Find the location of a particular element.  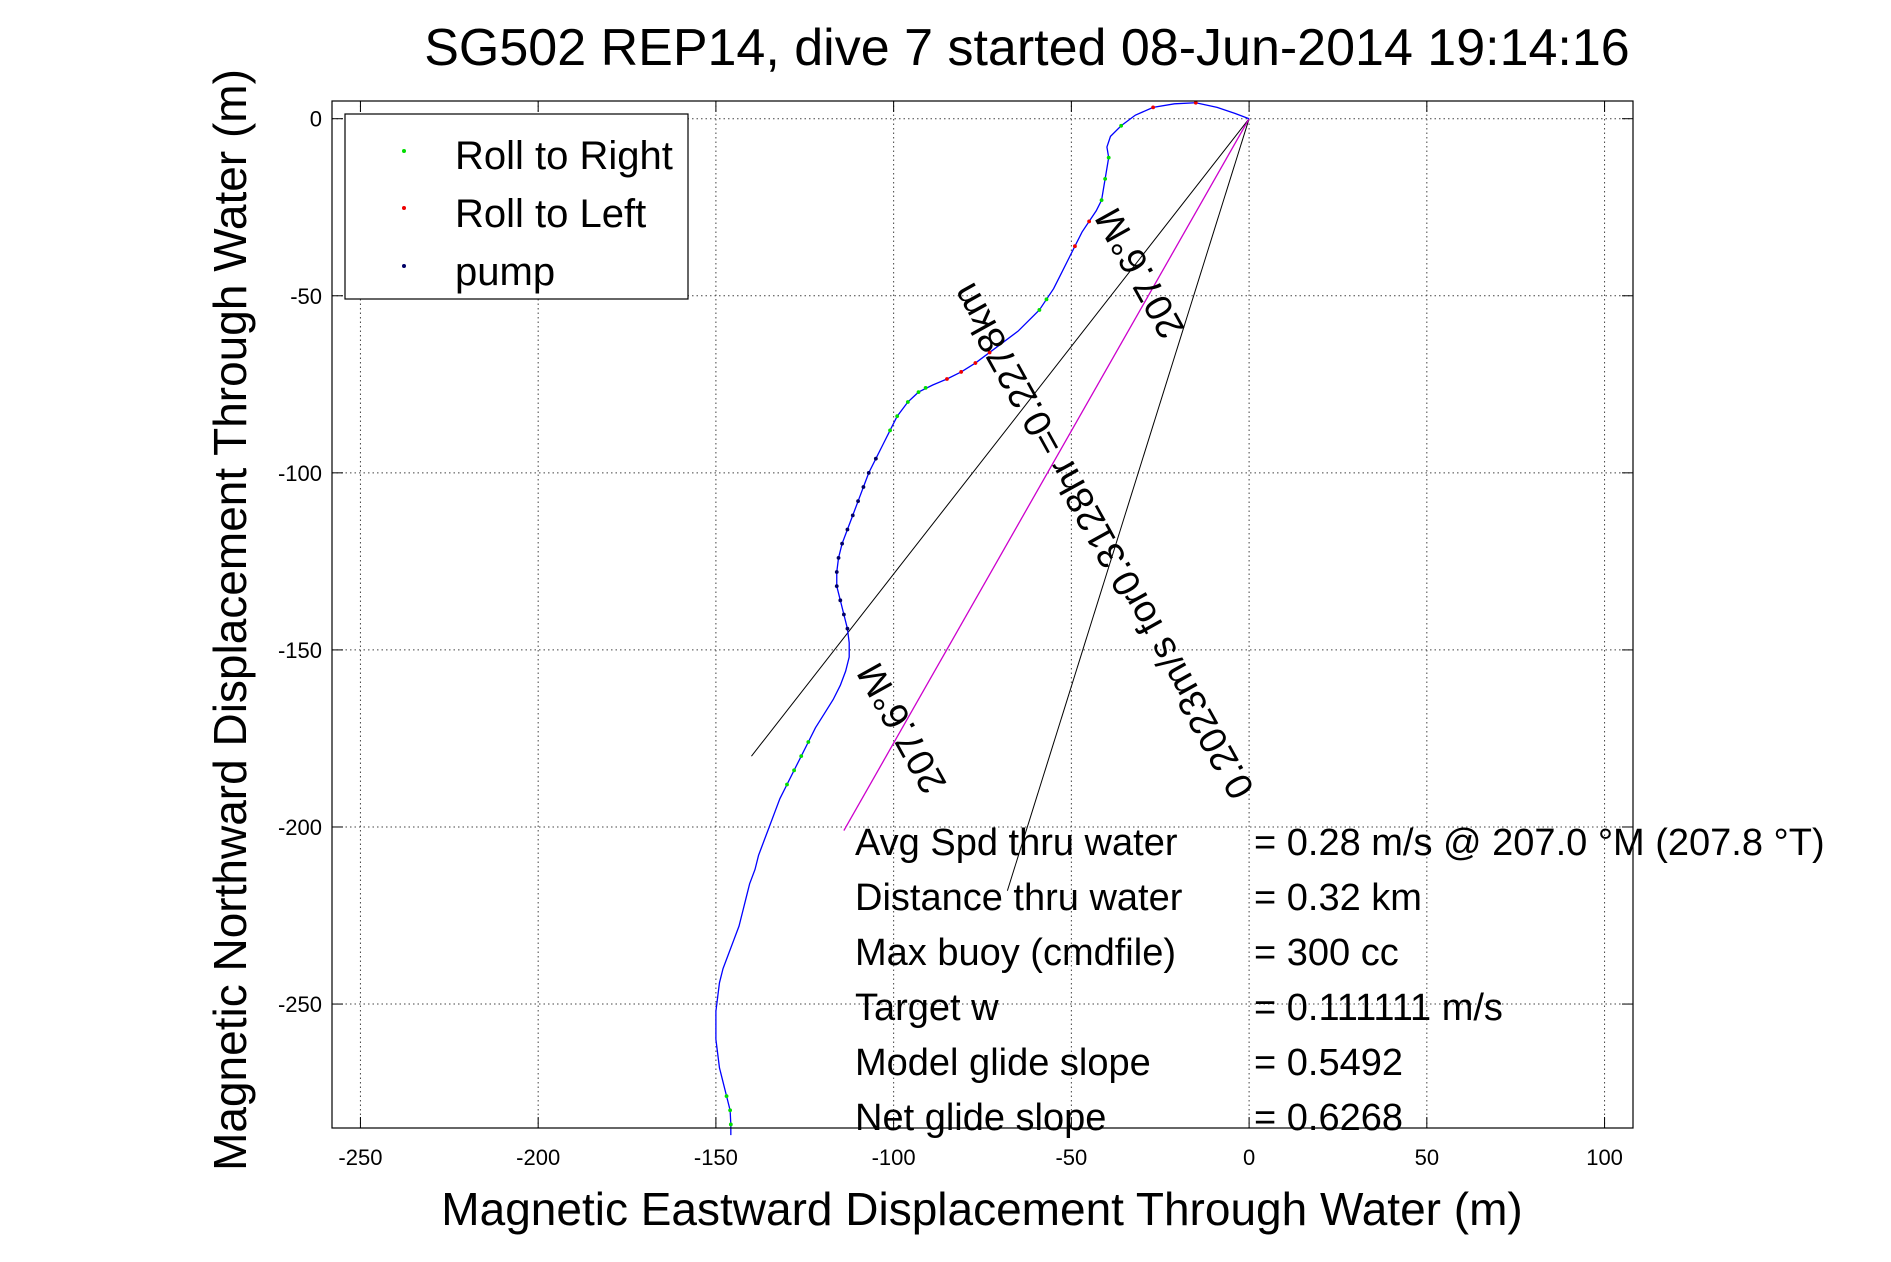

x-tick-label: -150 is located at coordinates (716, 1157).